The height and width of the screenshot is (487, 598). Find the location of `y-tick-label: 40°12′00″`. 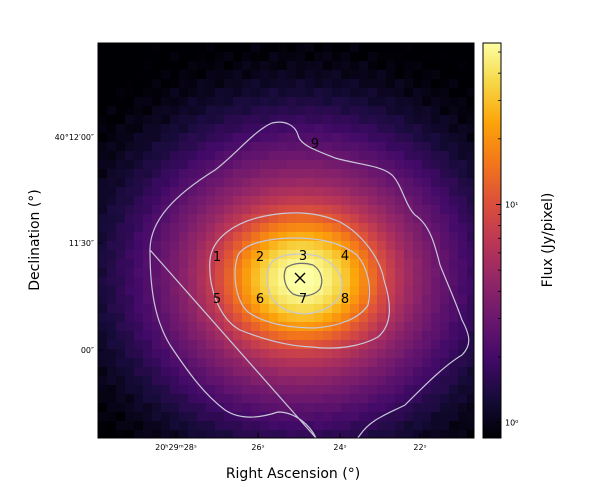

y-tick-label: 40°12′00″ is located at coordinates (74, 137).